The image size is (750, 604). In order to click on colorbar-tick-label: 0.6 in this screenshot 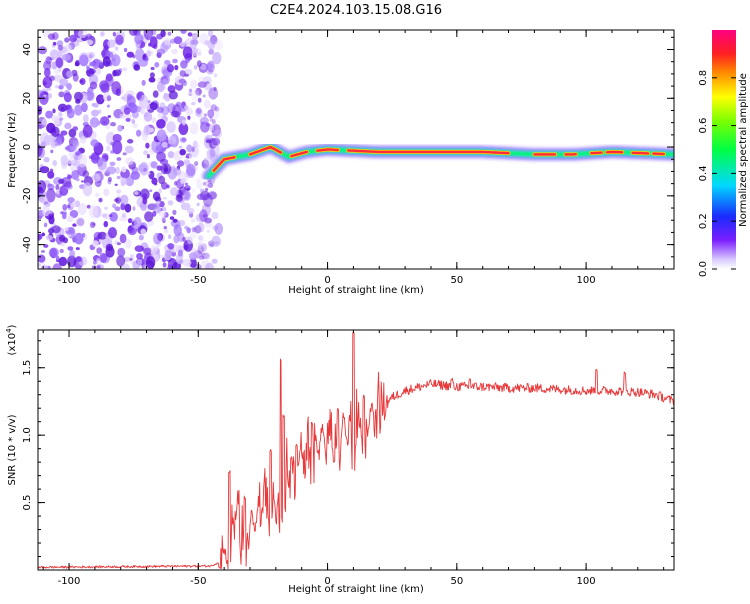, I will do `click(703, 126)`.